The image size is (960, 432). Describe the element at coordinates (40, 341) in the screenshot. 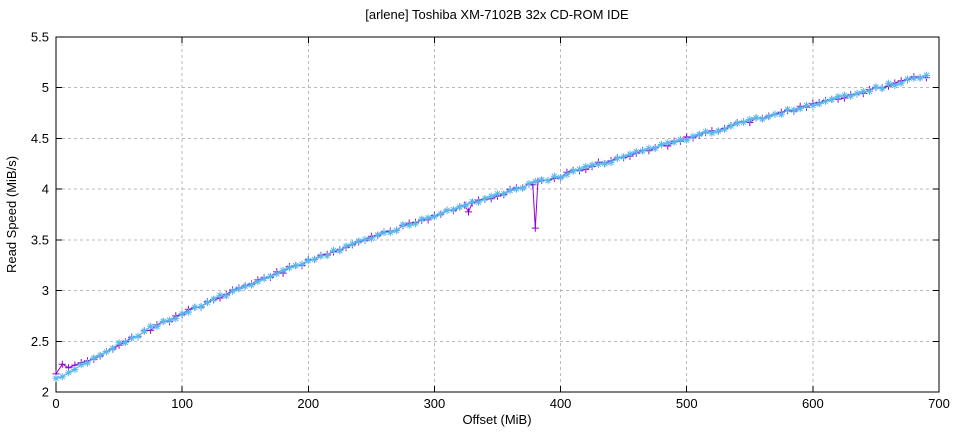

I see `y-tick-label: 2.5` at that location.